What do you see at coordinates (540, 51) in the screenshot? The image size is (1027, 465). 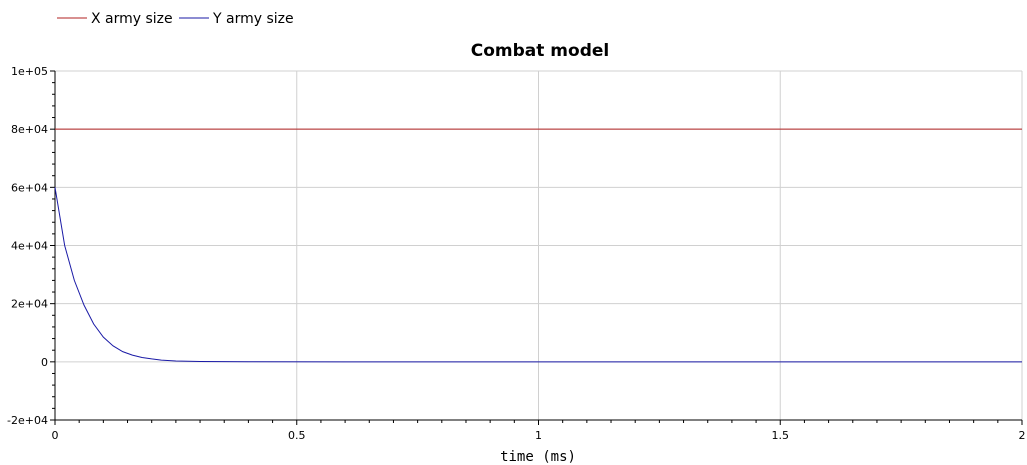 I see `chart-title: Combat model` at bounding box center [540, 51].